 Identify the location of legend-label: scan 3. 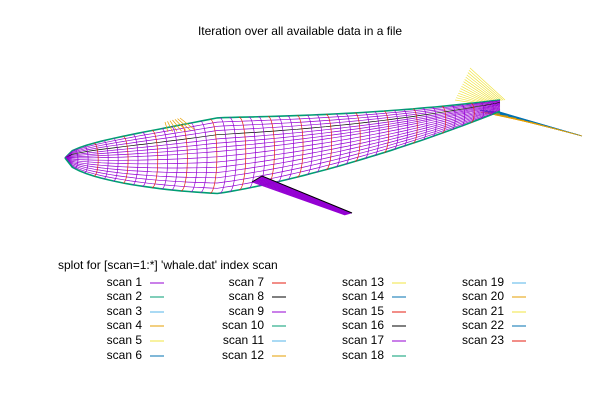
(125, 311).